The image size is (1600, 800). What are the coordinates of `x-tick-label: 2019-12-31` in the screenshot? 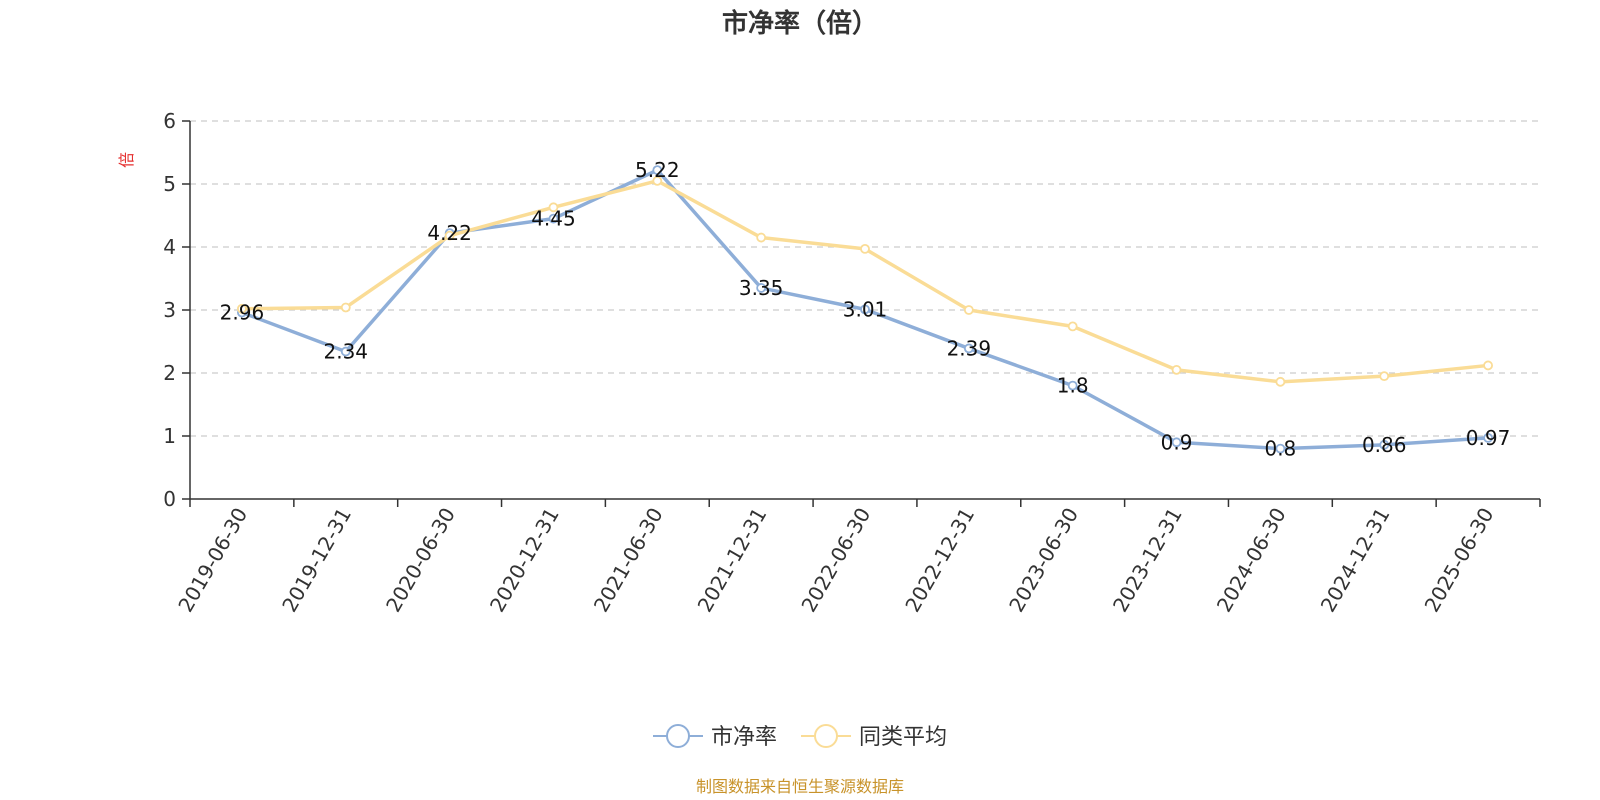 It's located at (316, 560).